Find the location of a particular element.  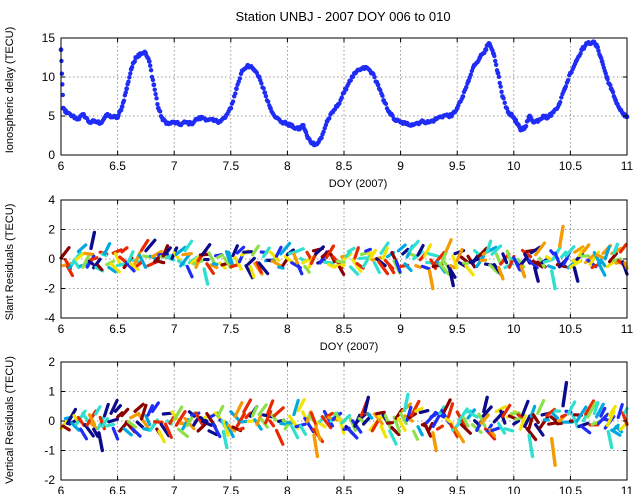

y-tick-label: 10 is located at coordinates (49, 77).